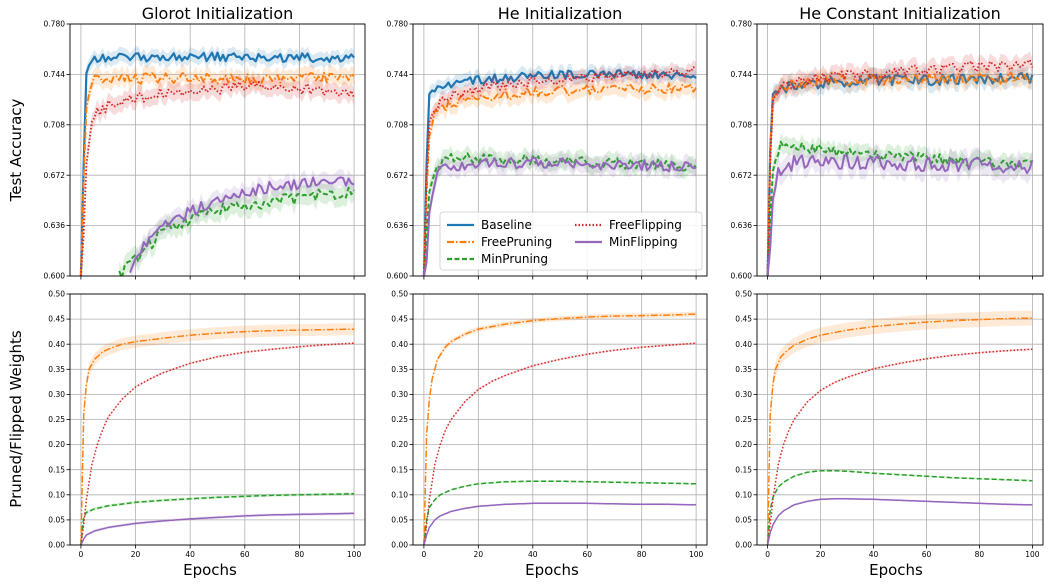 The image size is (1049, 584). Describe the element at coordinates (899, 446) in the screenshot. I see `series-freeflipping` at that location.